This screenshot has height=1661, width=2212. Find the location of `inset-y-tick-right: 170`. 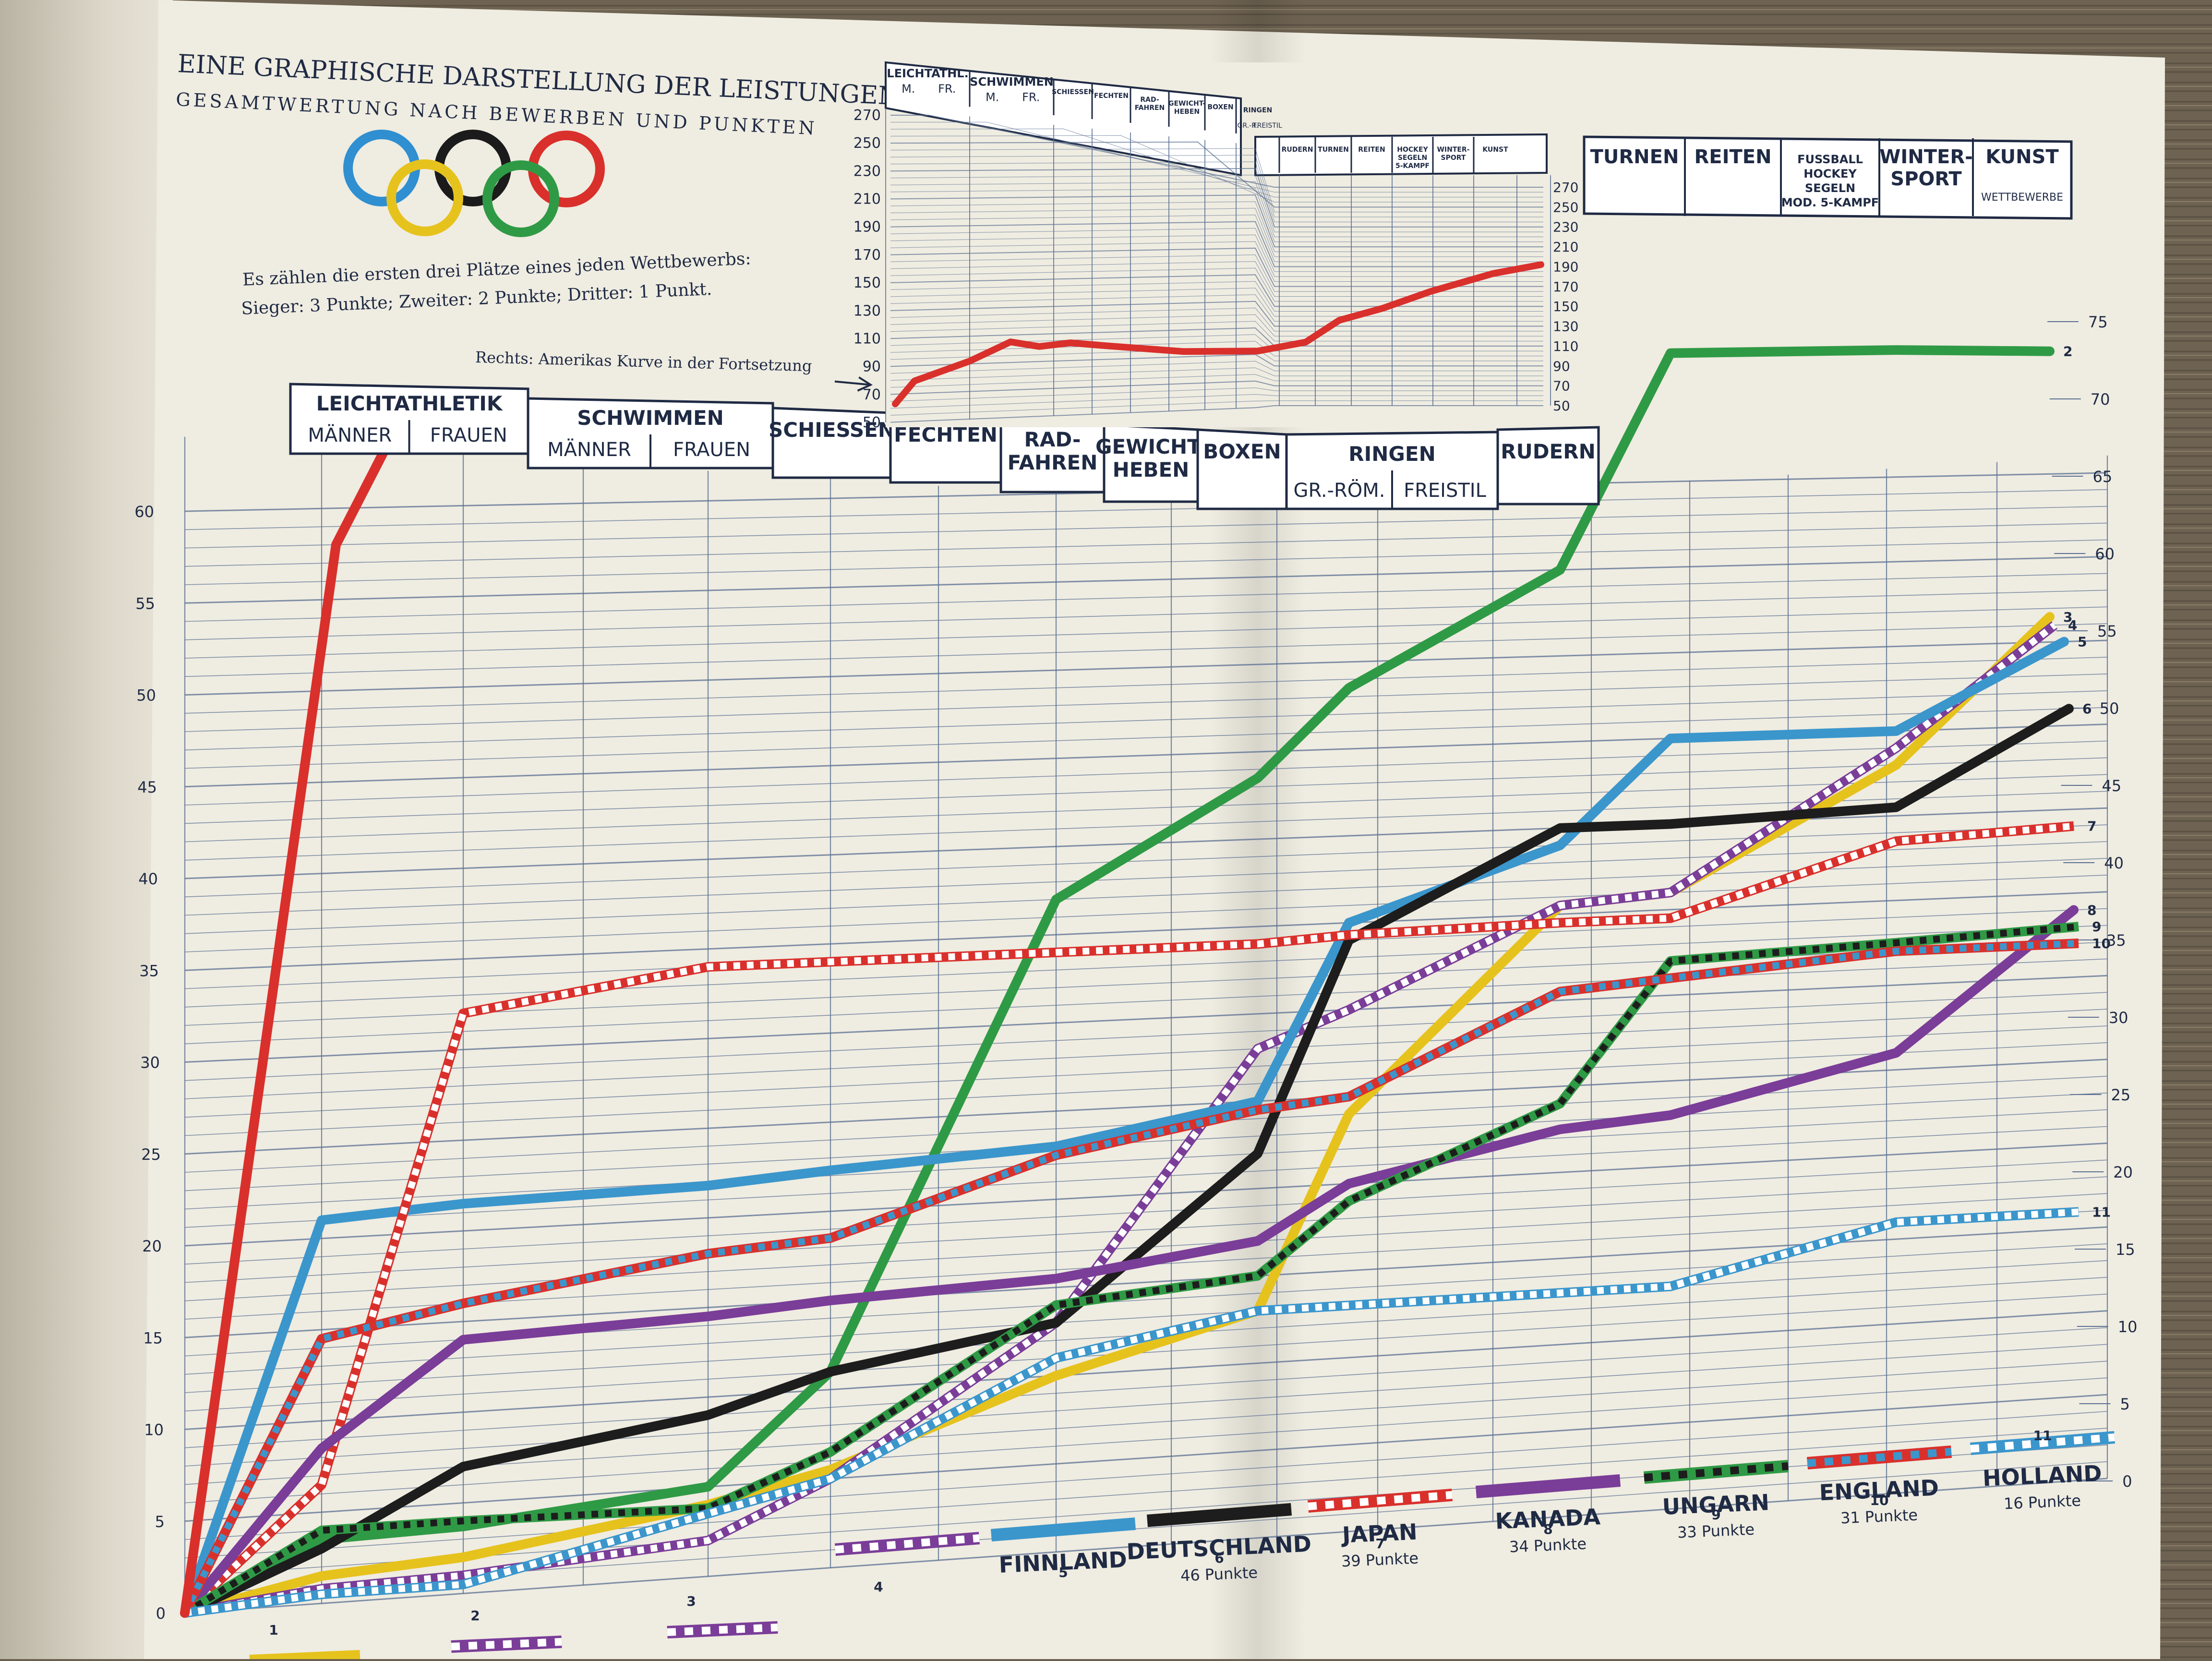

inset-y-tick-right: 170 is located at coordinates (1565, 287).